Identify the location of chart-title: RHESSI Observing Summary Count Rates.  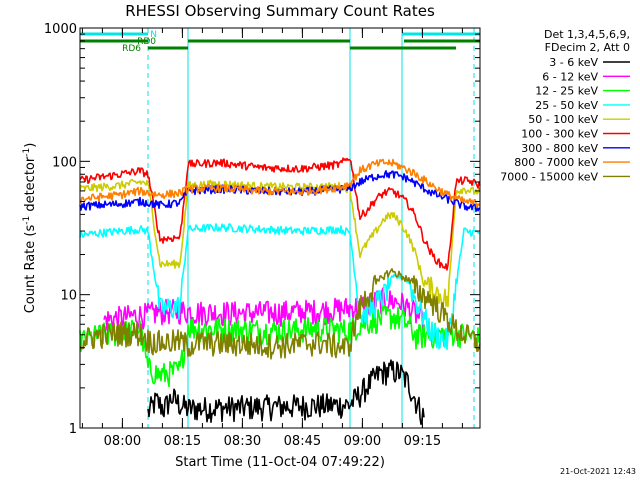
(280, 11).